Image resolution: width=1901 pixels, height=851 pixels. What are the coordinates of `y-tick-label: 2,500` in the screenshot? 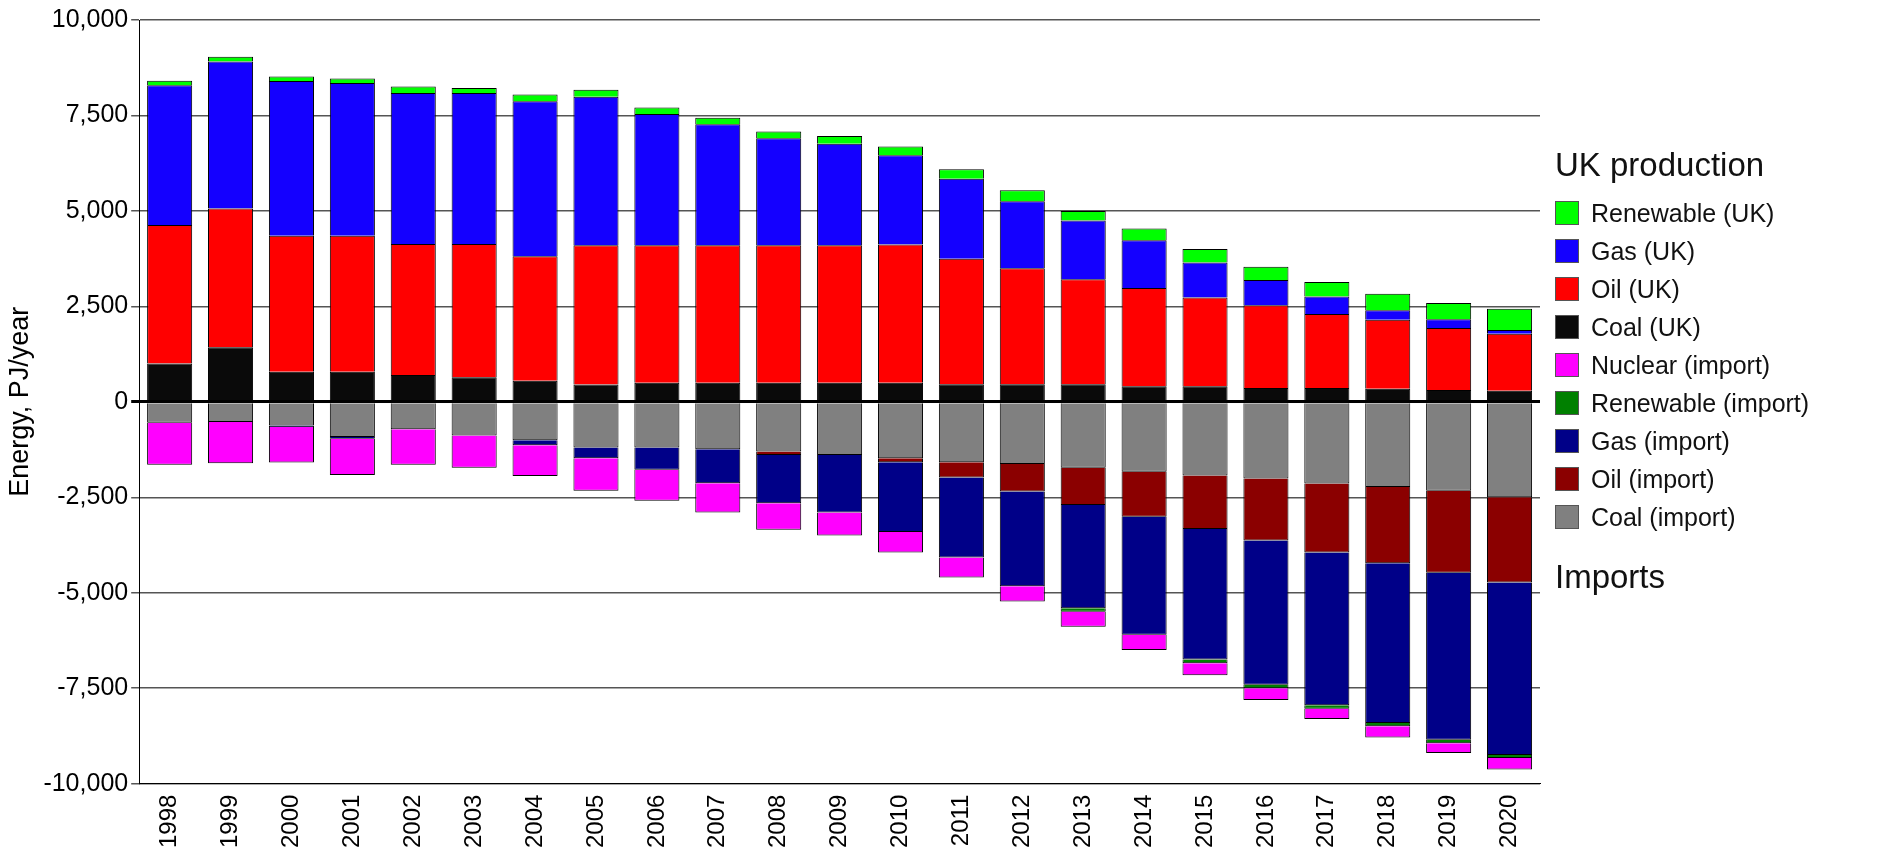 It's located at (97, 304).